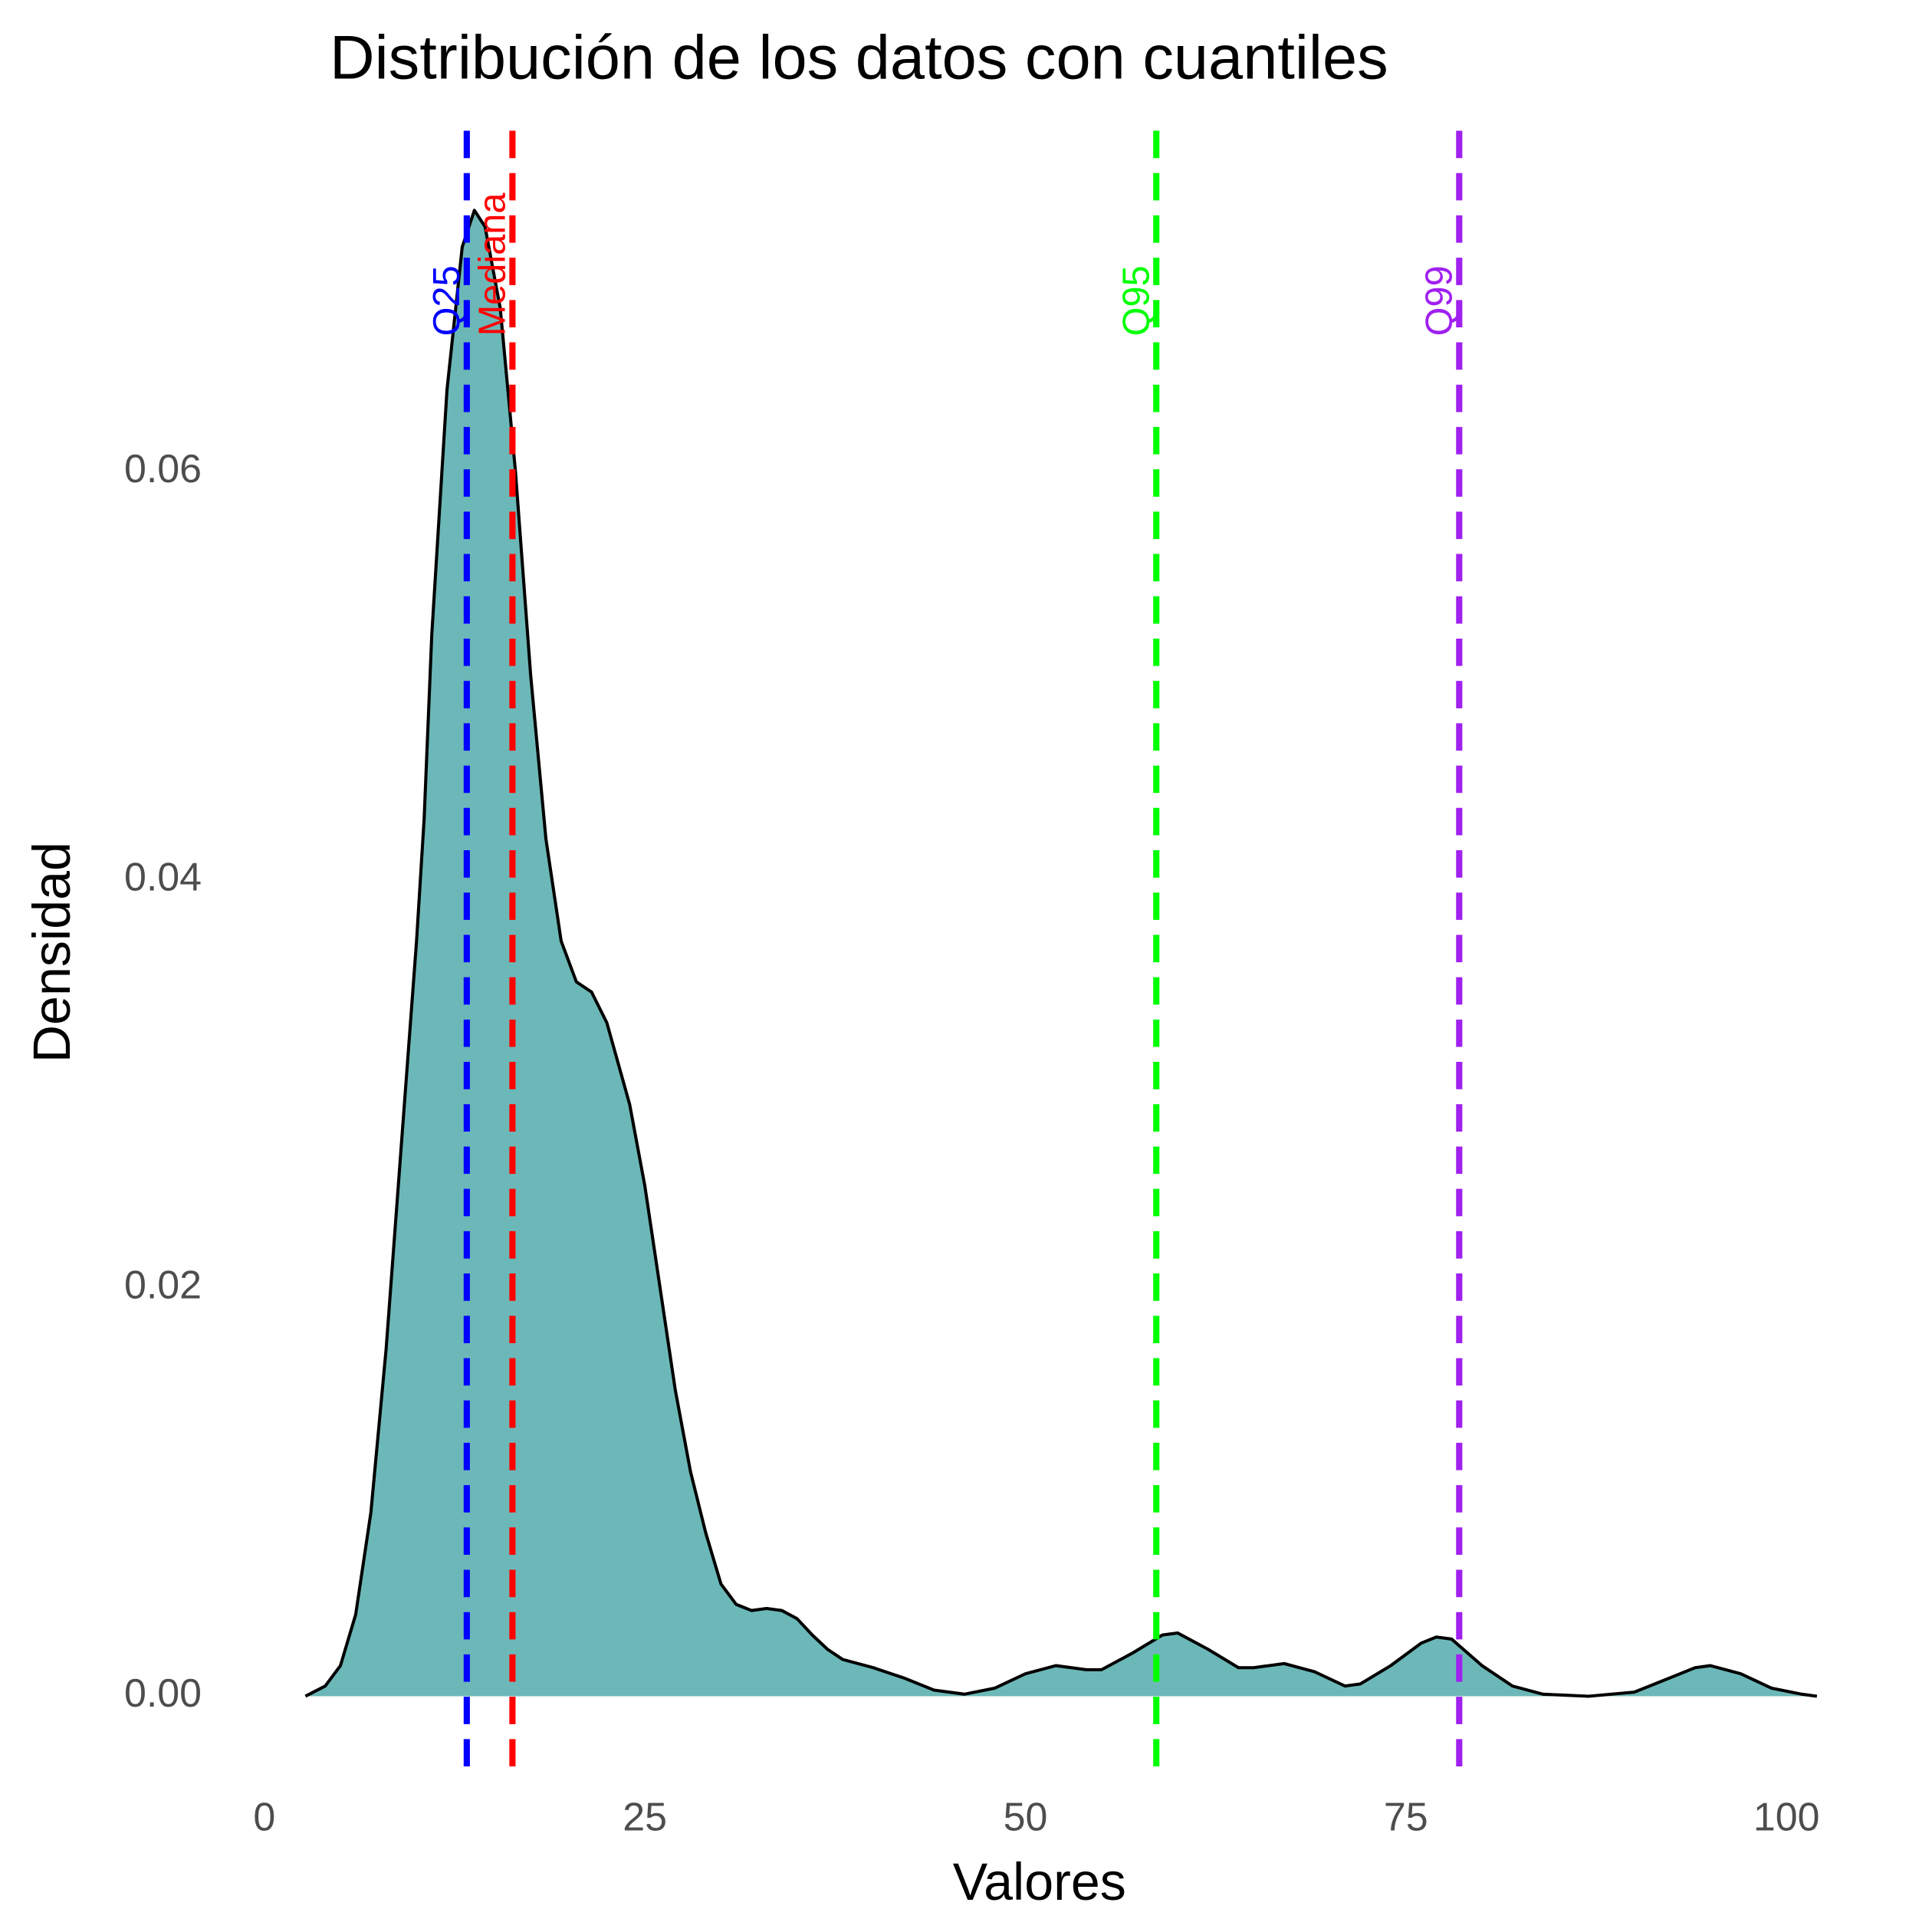 This screenshot has height=1932, width=1932. Describe the element at coordinates (163, 877) in the screenshot. I see `y-tick-label: 0.04` at that location.